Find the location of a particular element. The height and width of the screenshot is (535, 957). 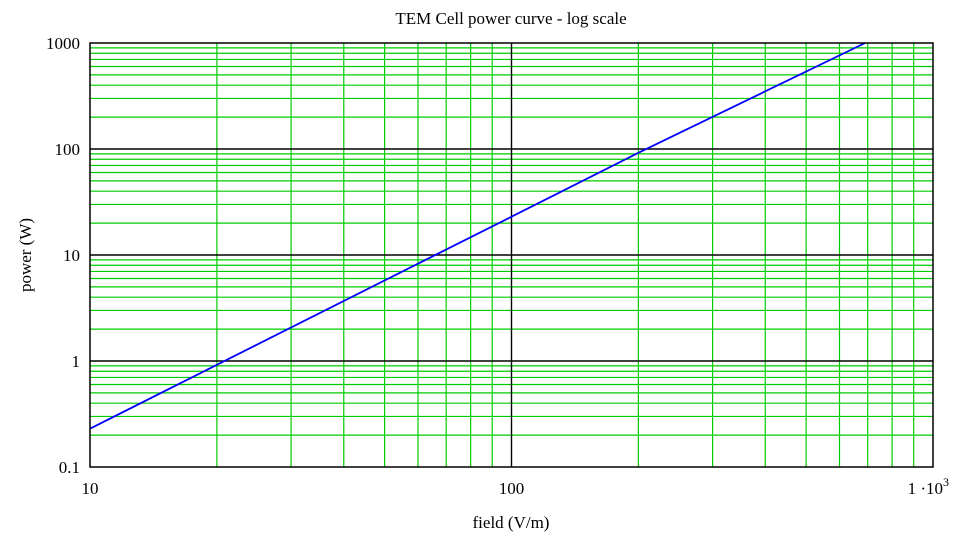

y-axis-label: power (W) is located at coordinates (25, 255).